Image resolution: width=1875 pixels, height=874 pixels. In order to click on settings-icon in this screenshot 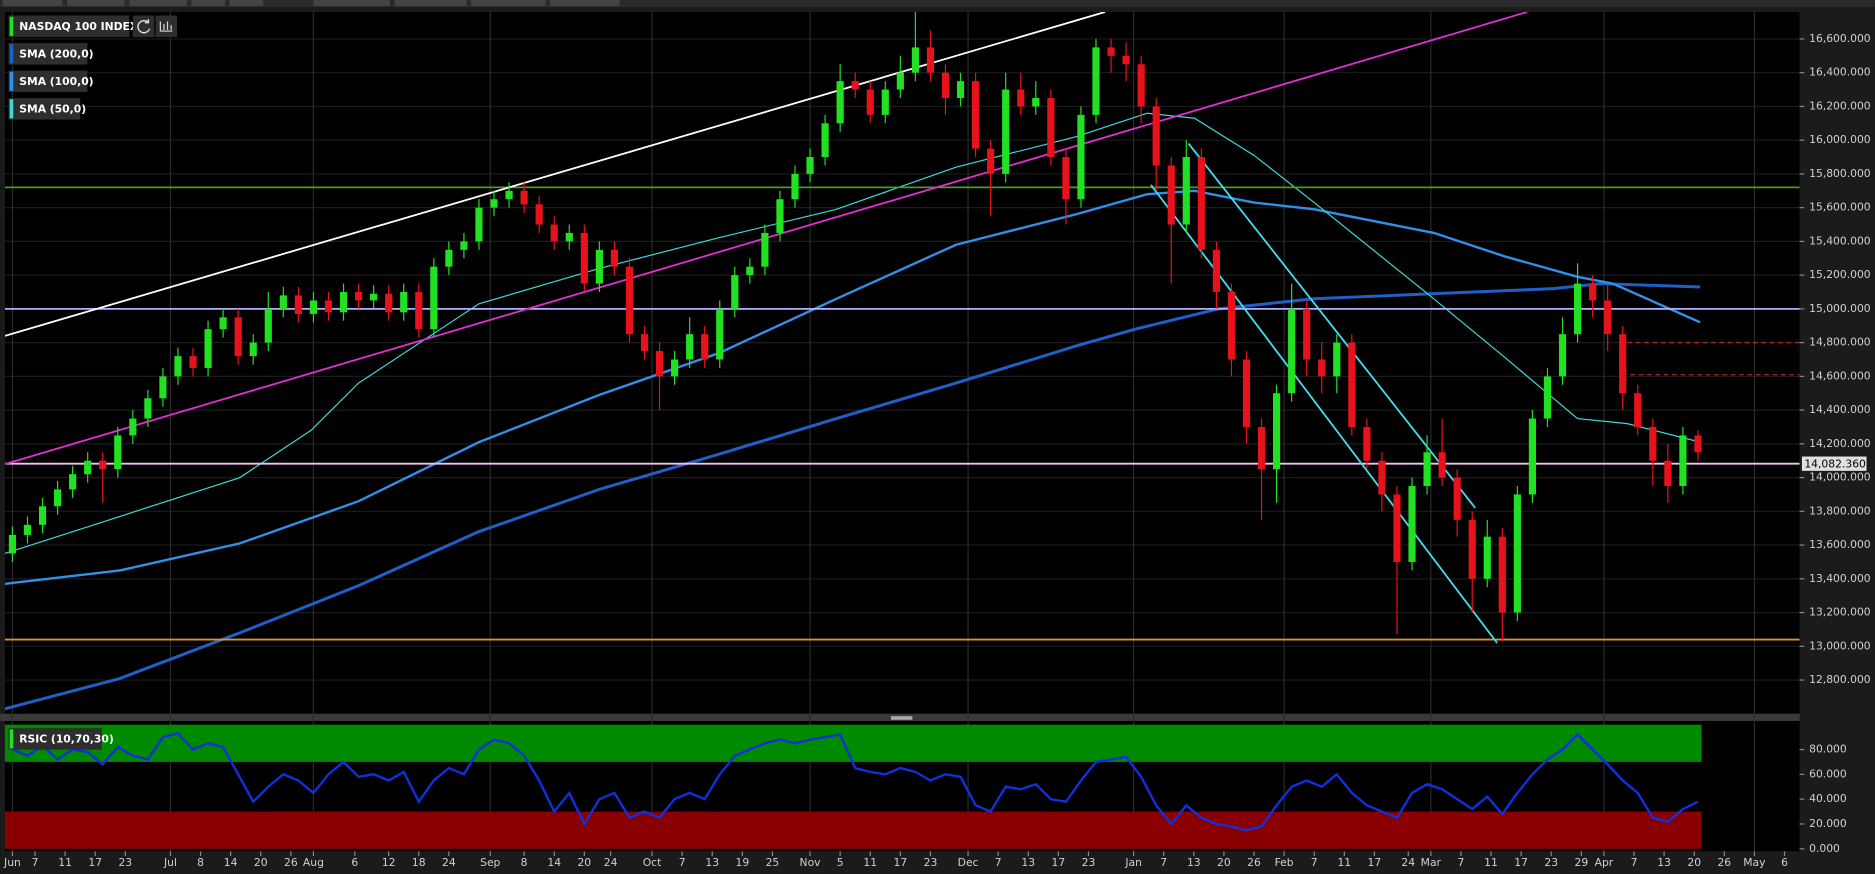, I will do `click(166, 26)`.